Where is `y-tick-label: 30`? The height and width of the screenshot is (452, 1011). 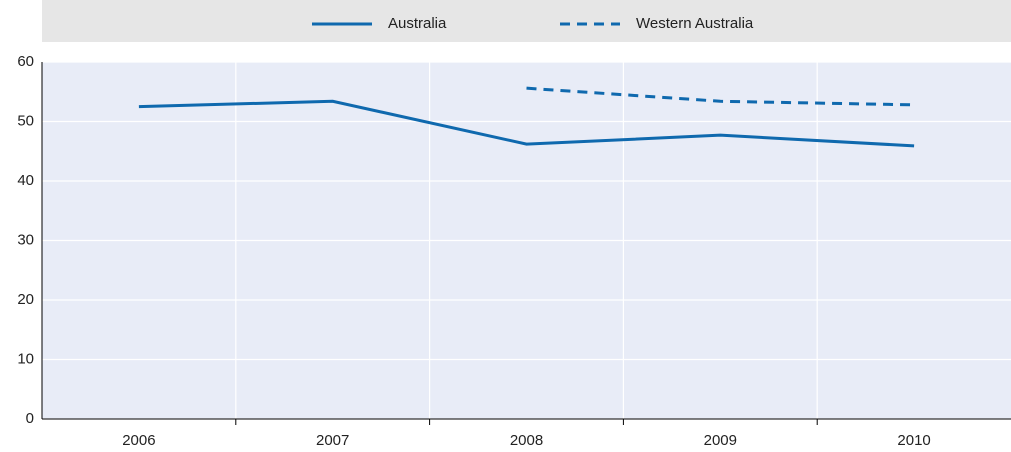 y-tick-label: 30 is located at coordinates (25, 239).